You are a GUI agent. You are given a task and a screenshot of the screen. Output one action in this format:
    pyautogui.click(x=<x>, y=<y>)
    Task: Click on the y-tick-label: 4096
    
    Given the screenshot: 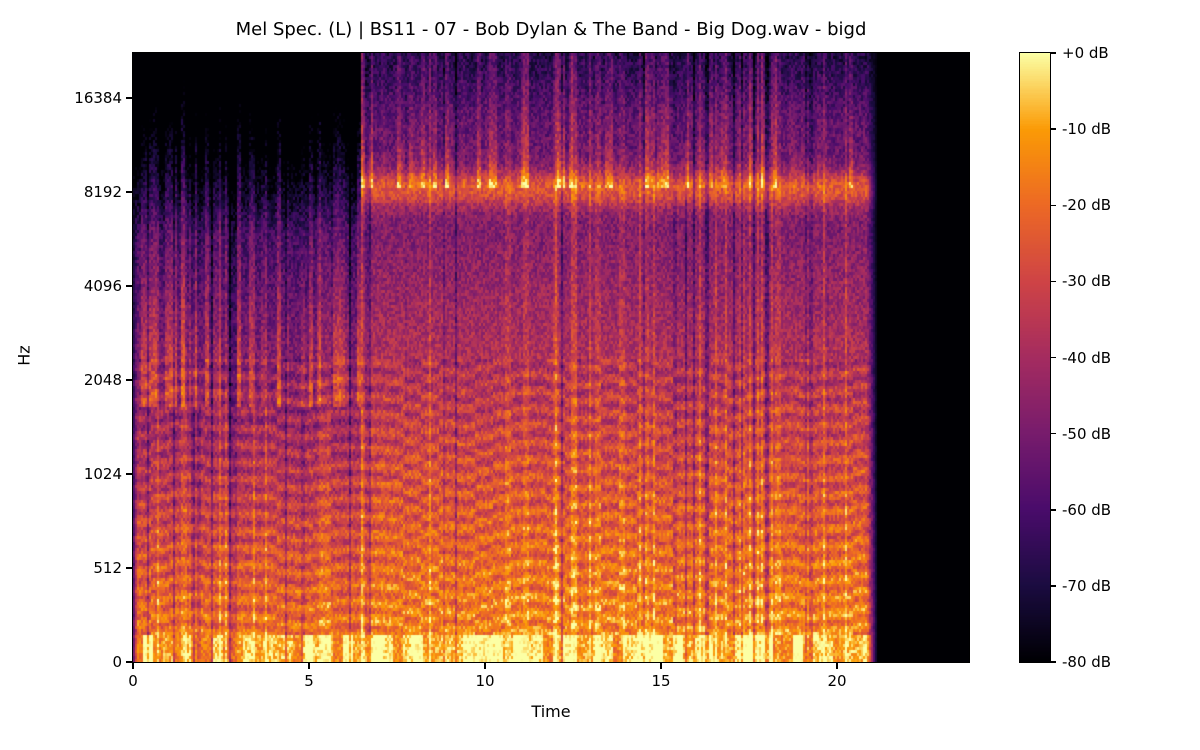 What is the action you would take?
    pyautogui.click(x=102, y=286)
    